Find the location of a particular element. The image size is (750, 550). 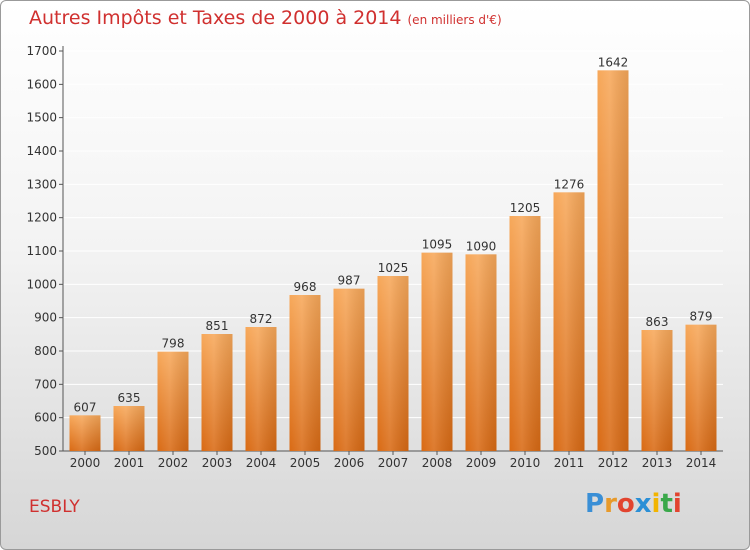

y-tick-label: 1600 is located at coordinates (41, 84).